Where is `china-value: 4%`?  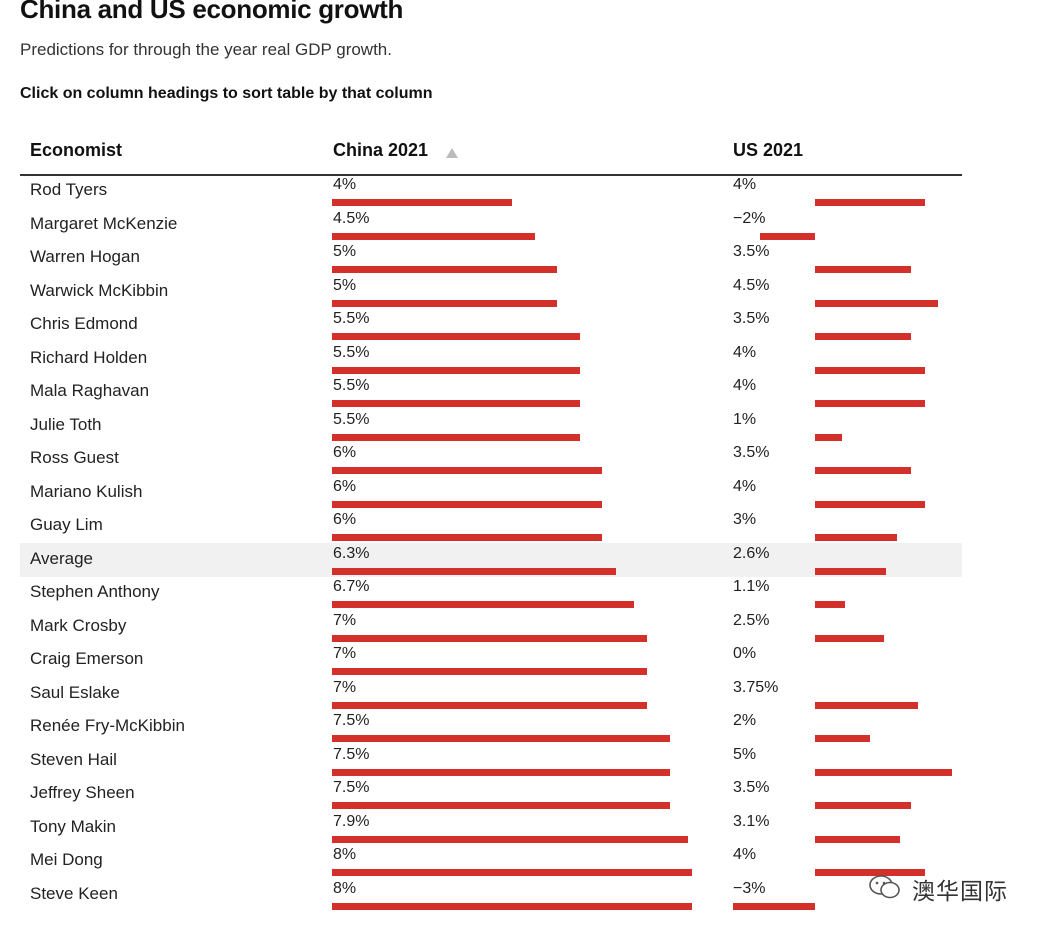
china-value: 4% is located at coordinates (345, 184).